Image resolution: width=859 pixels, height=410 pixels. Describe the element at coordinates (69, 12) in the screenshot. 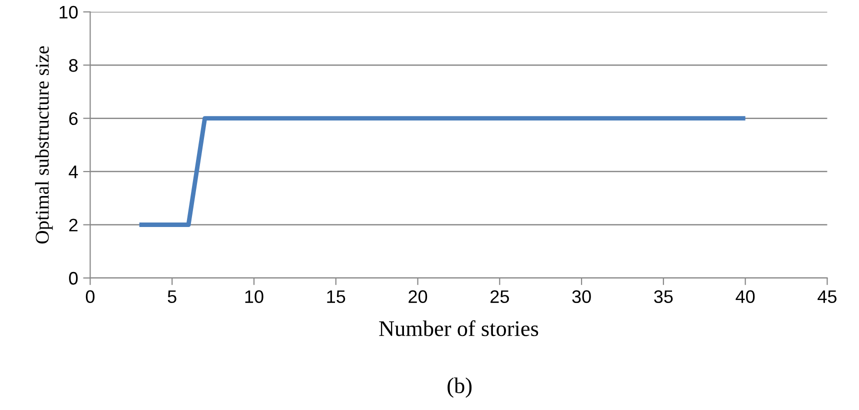

I see `y-tick-label: 10` at that location.